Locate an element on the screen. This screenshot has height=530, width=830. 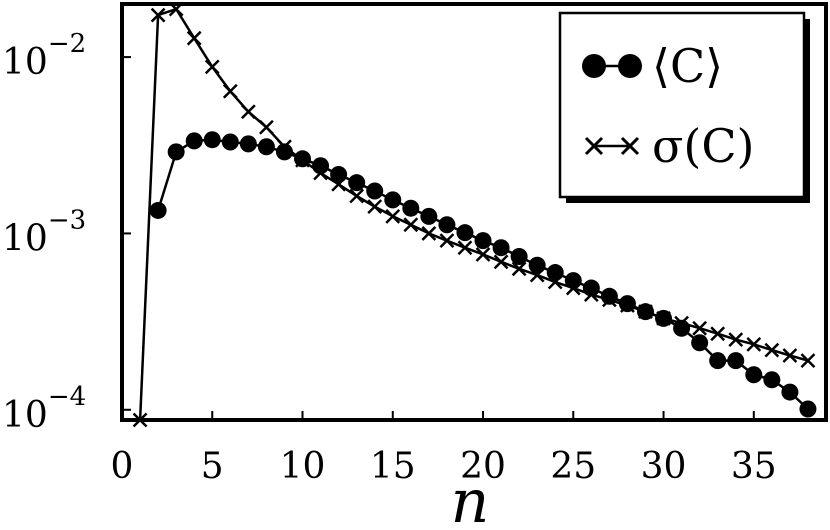
legend: ⟨C⟩ σ(C) is located at coordinates (684, 107).